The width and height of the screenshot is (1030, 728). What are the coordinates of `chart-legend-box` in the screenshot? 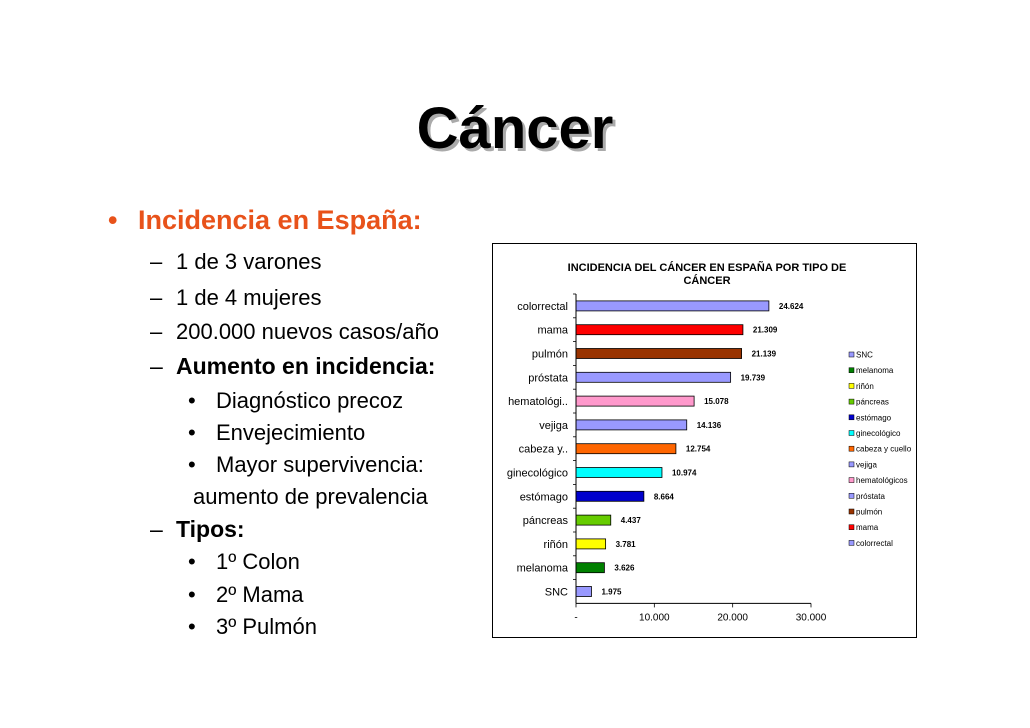 It's located at (880, 448).